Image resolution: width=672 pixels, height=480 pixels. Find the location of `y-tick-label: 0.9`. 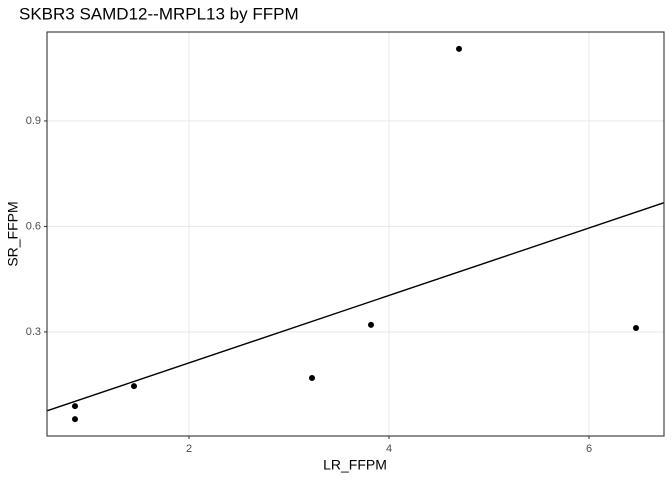

y-tick-label: 0.9 is located at coordinates (33, 121).